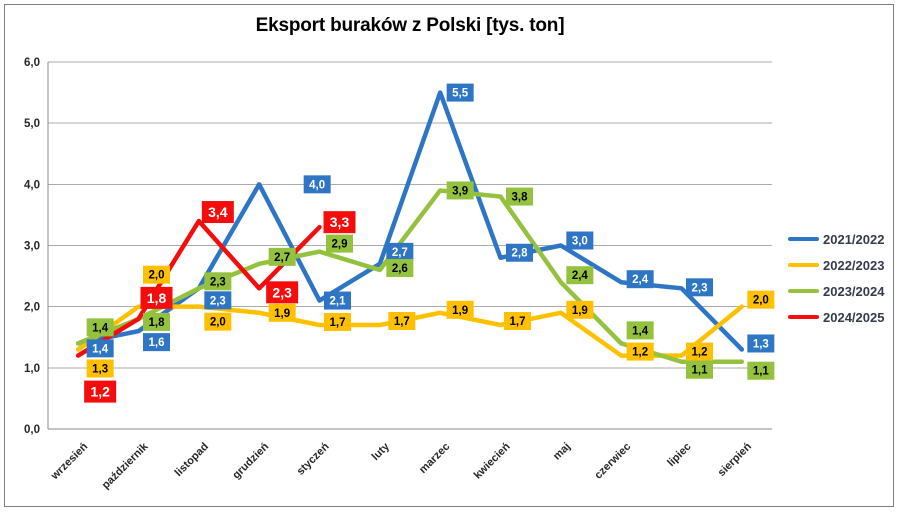 Image resolution: width=900 pixels, height=513 pixels. Describe the element at coordinates (612, 461) in the screenshot. I see `x-tick-label: czerwiec` at that location.